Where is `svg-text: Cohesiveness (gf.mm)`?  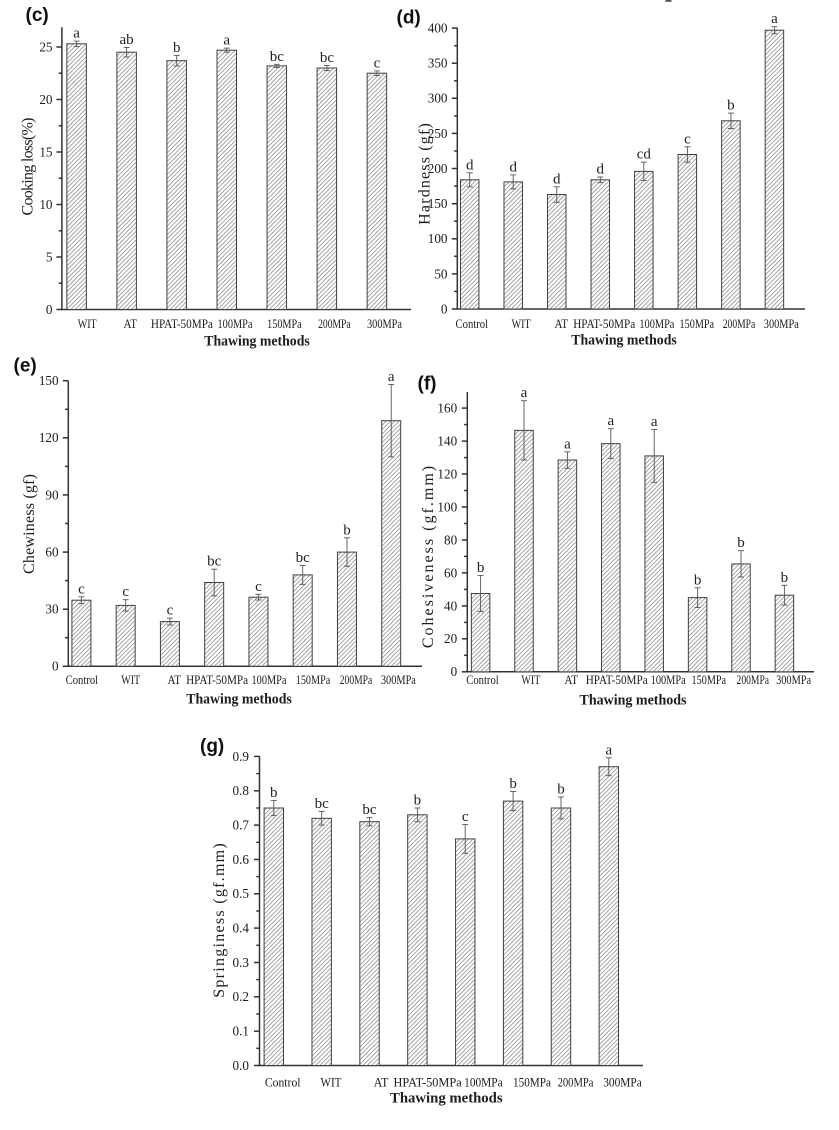
svg-text: Cohesiveness (gf.mm) is located at coordinates (428, 557).